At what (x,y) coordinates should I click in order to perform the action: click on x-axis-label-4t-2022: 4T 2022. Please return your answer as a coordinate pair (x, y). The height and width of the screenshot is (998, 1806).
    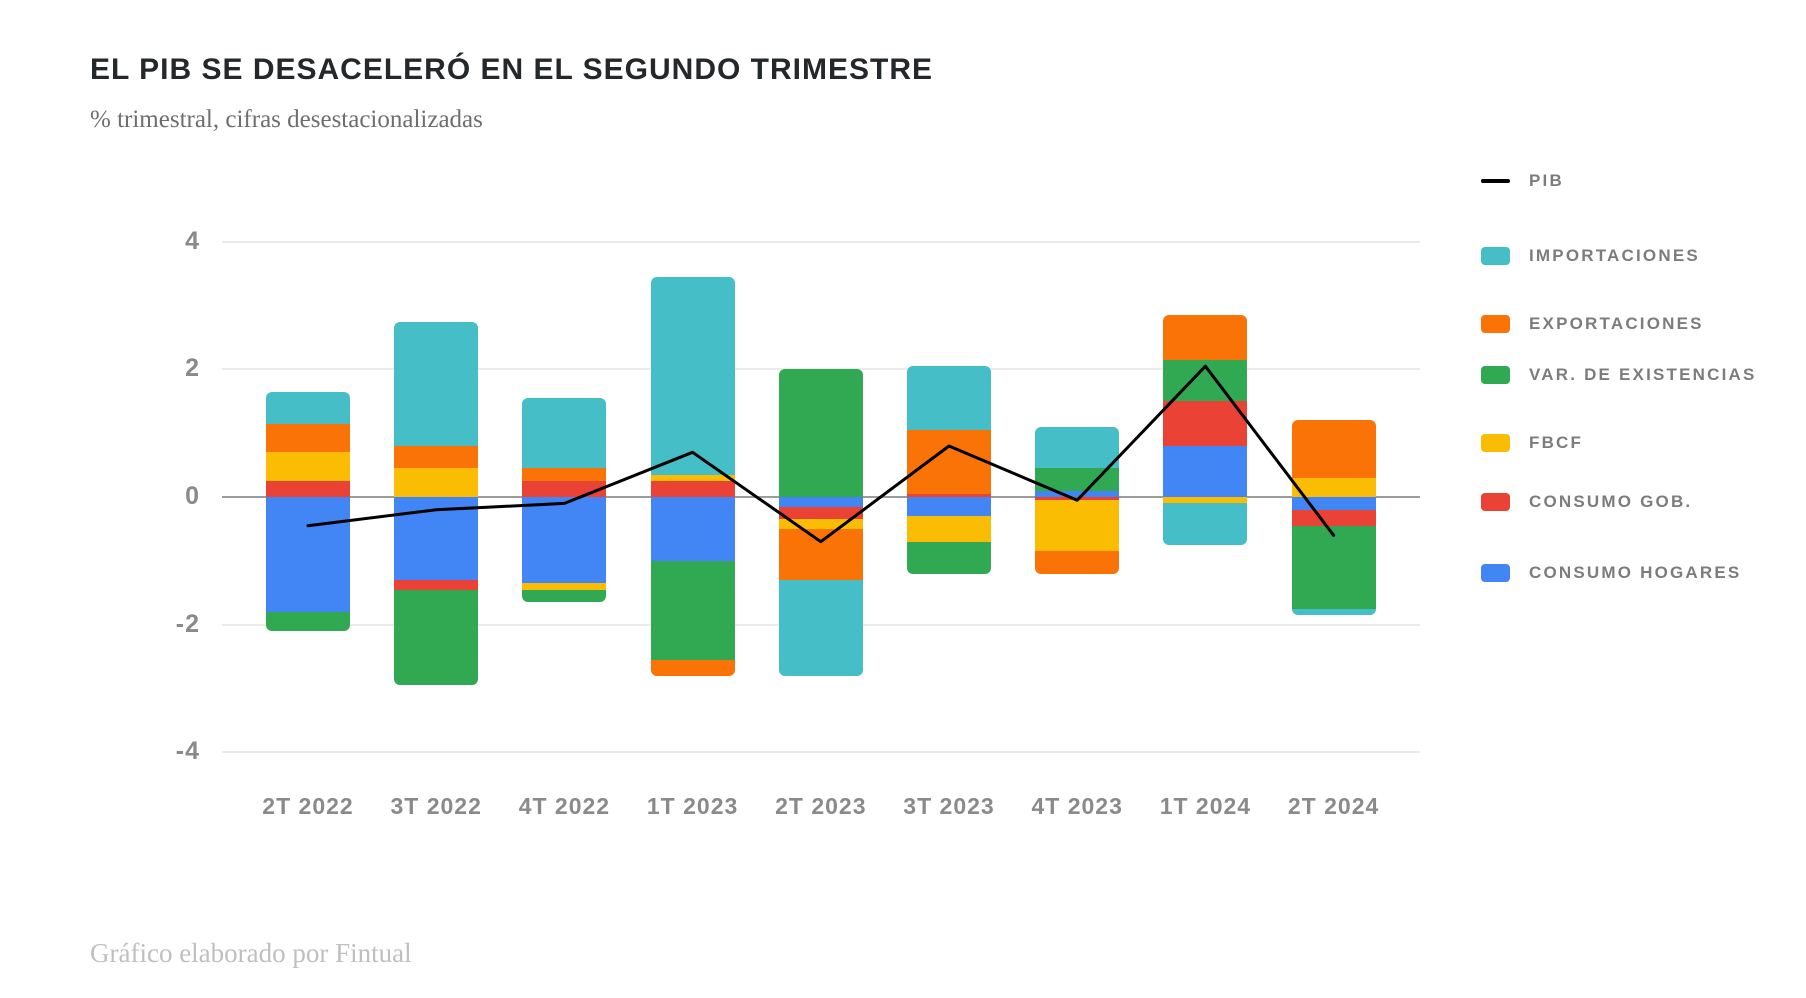
    Looking at the image, I should click on (564, 806).